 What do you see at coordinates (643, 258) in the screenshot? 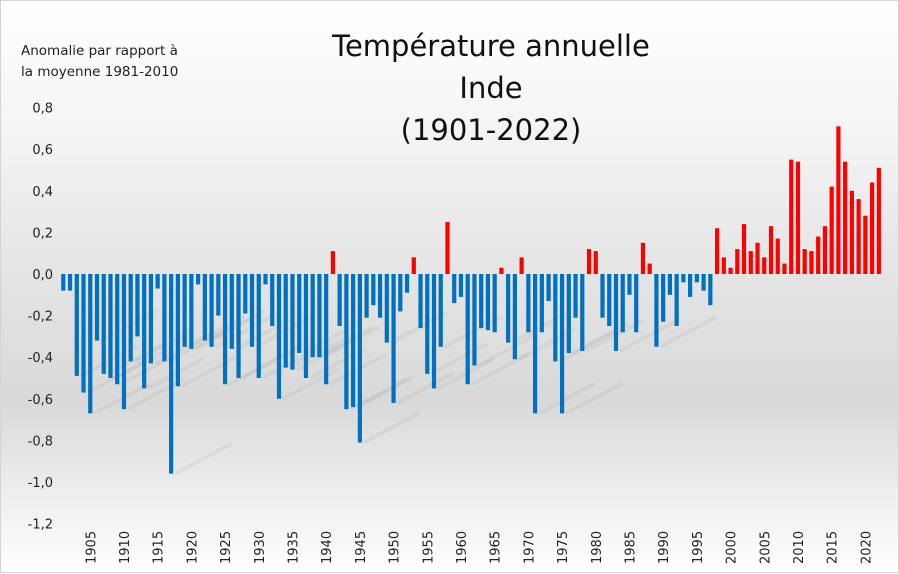
I see `bar-1987` at bounding box center [643, 258].